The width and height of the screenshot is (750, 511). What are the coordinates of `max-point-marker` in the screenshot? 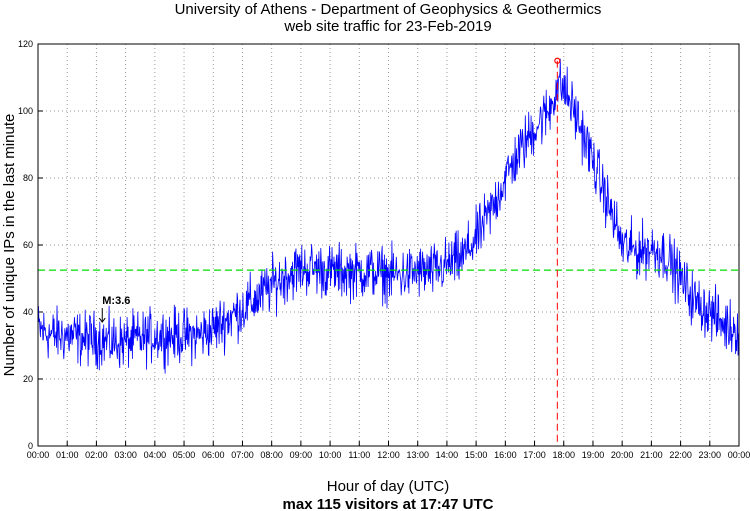 It's located at (557, 60).